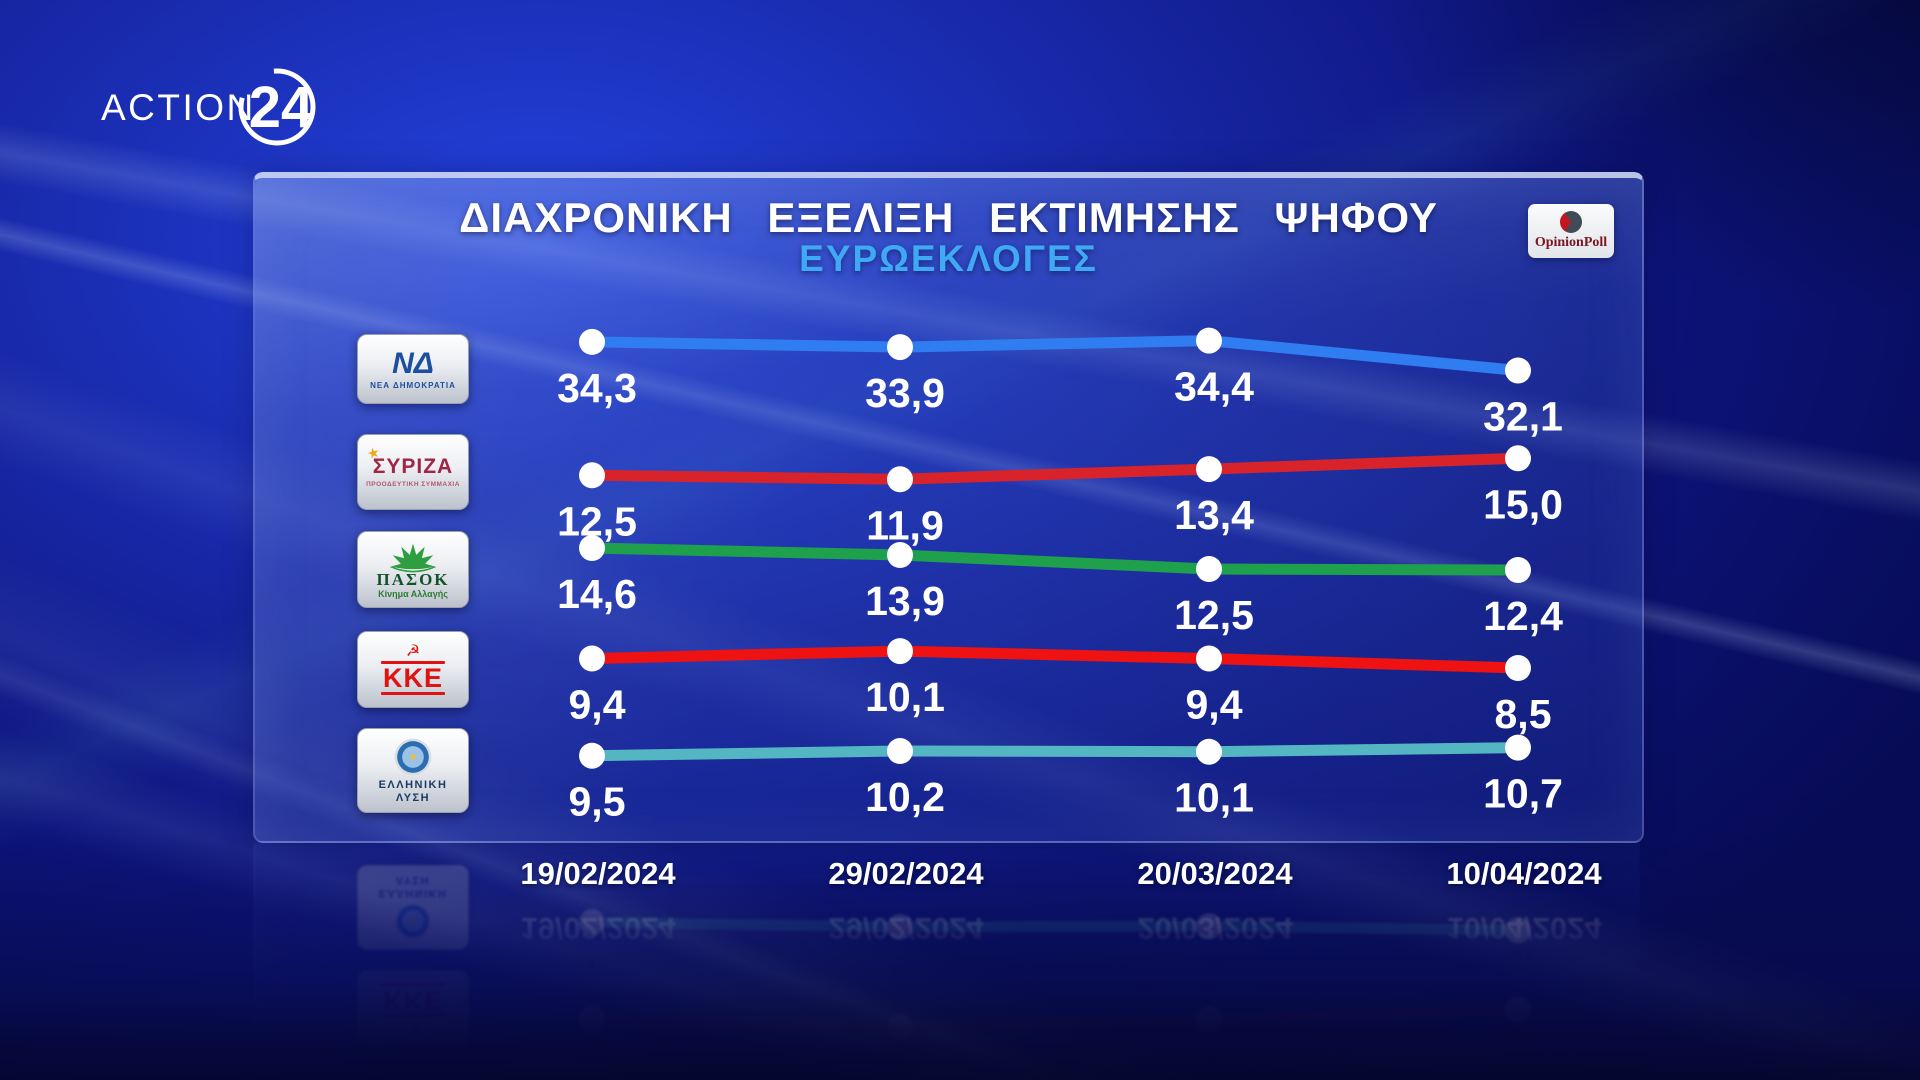 The height and width of the screenshot is (1080, 1920). I want to click on value-label: 10,2, so click(905, 797).